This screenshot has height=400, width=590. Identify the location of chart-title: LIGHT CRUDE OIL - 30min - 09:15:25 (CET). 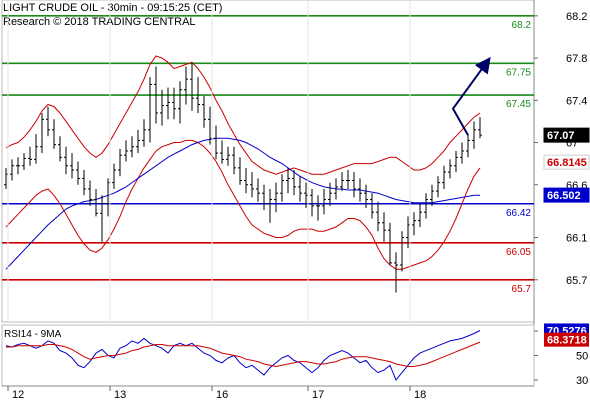
(113, 8).